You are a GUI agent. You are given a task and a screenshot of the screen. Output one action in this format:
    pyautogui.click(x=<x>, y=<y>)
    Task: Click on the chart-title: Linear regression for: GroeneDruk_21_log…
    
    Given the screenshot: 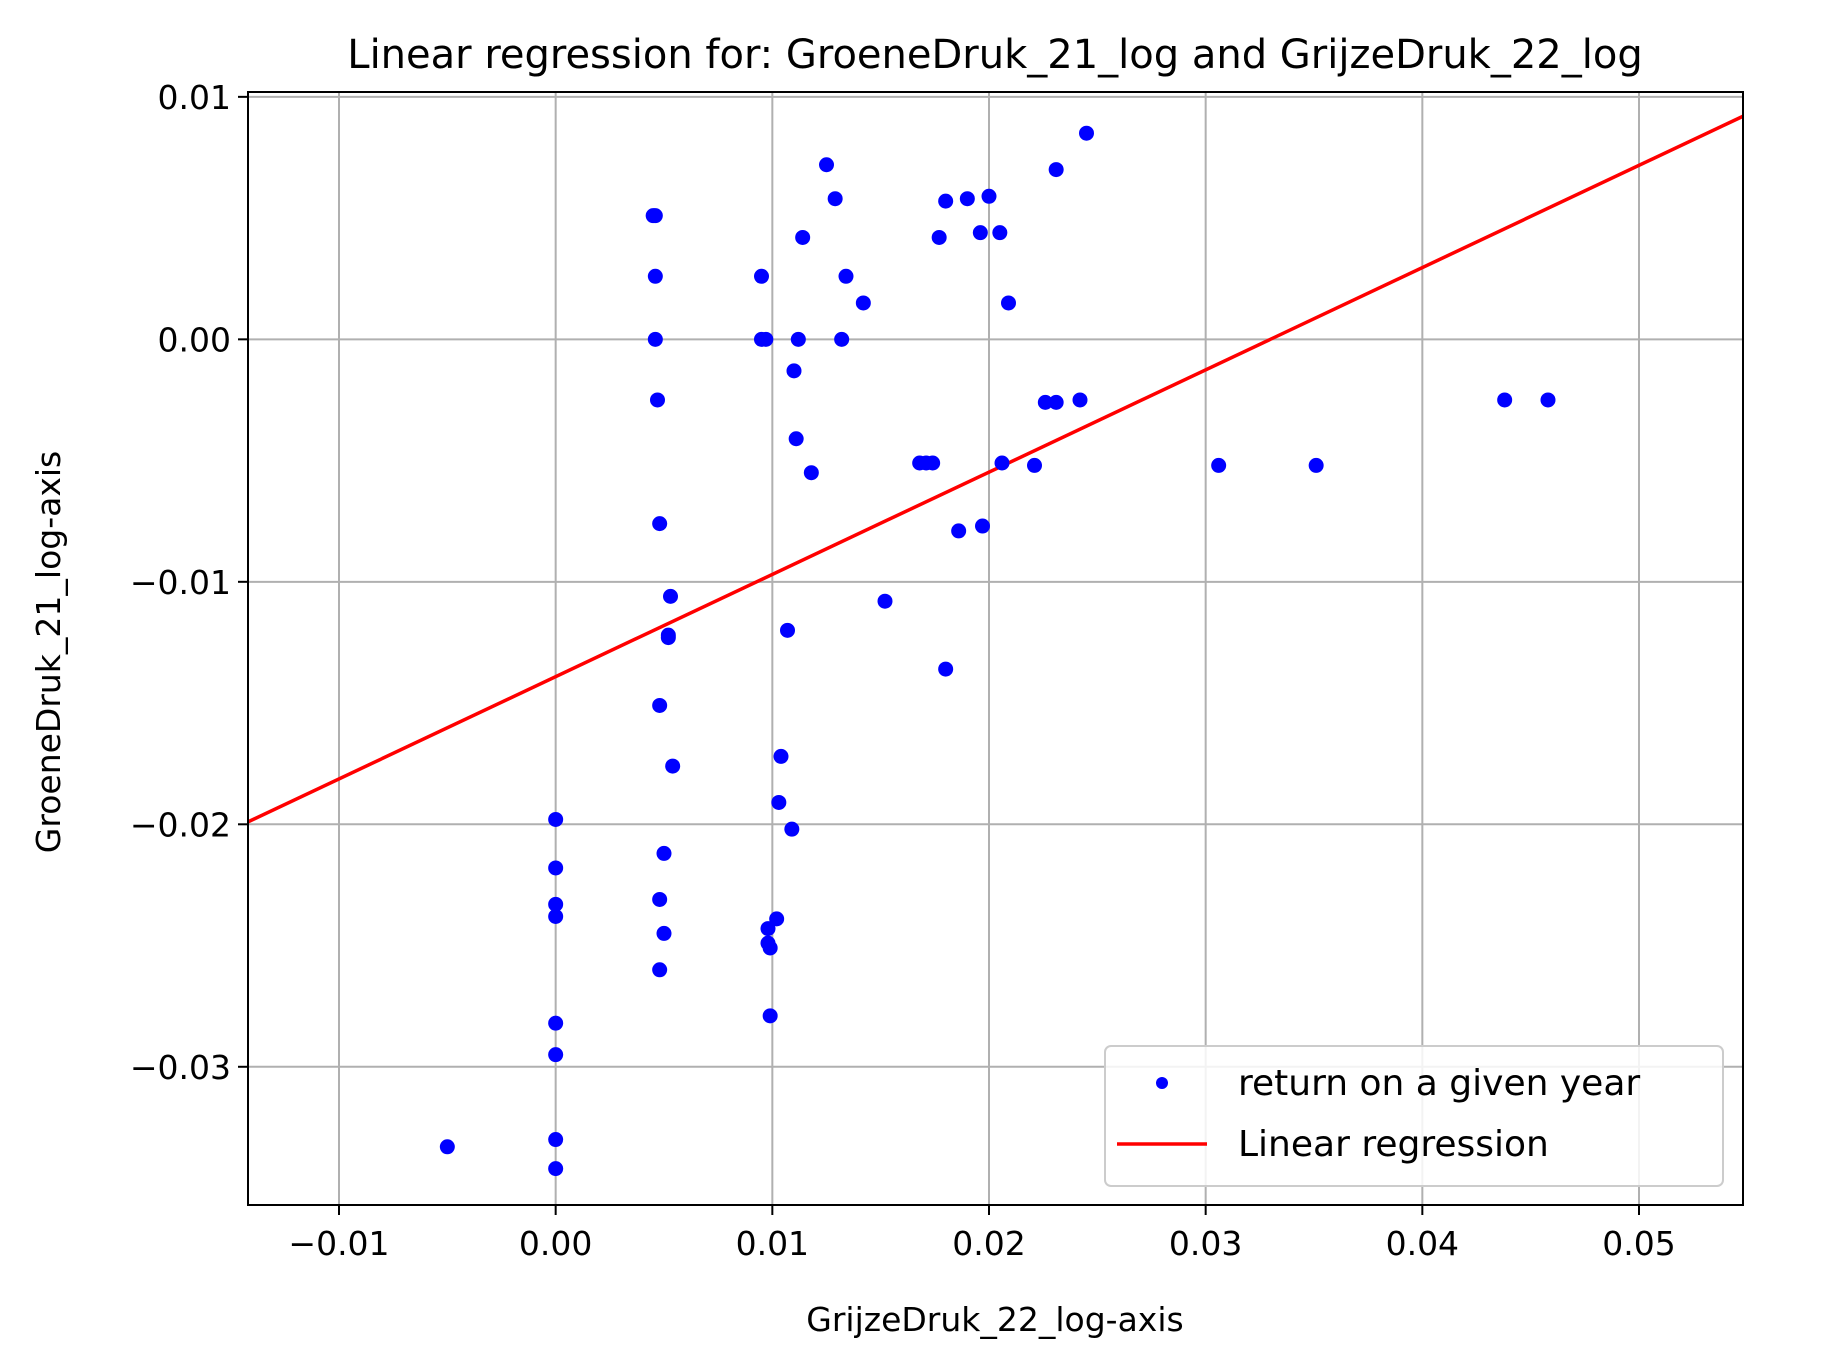 What is the action you would take?
    pyautogui.click(x=994, y=55)
    